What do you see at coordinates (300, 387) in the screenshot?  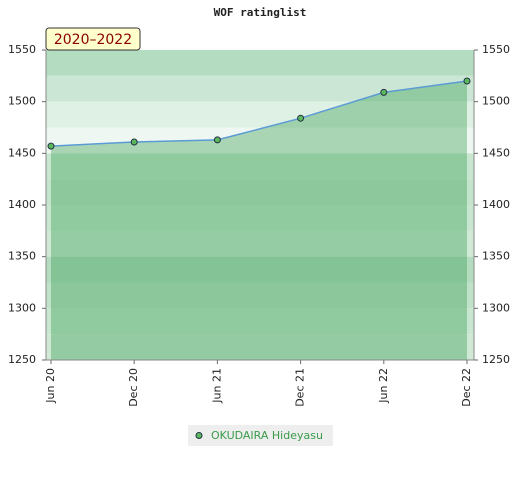 I see `x-tick-label: Dec 21` at bounding box center [300, 387].